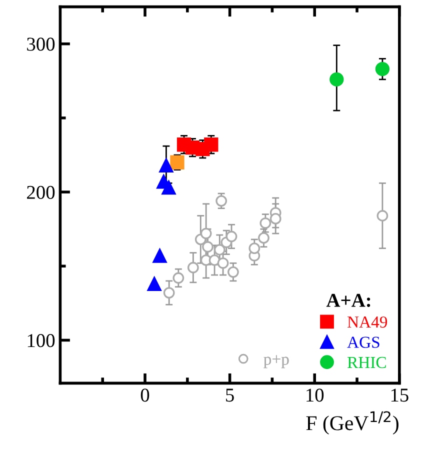  What do you see at coordinates (145, 395) in the screenshot?
I see `x-tick-label: 0` at bounding box center [145, 395].